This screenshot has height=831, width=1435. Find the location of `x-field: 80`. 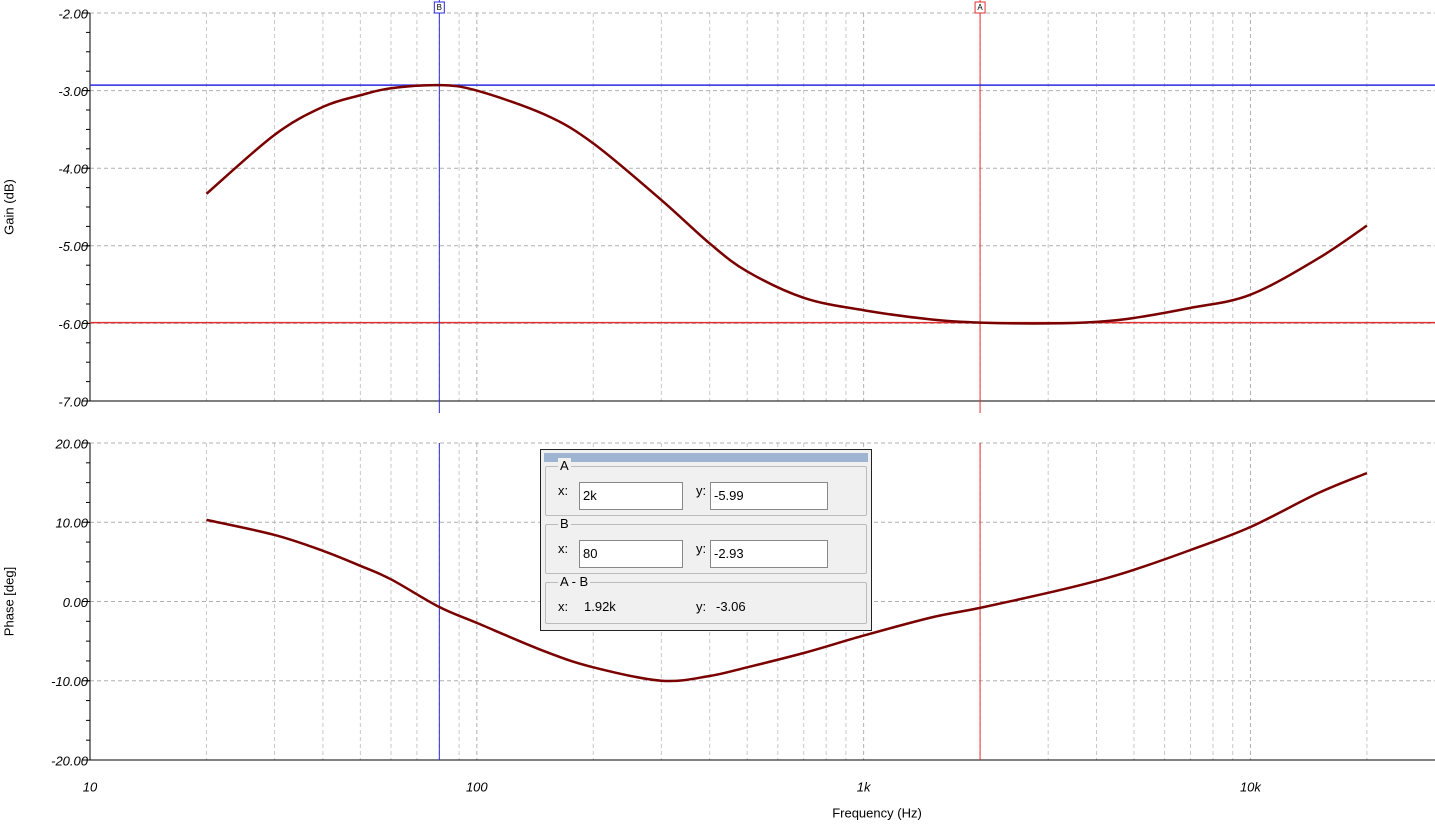

x-field: 80 is located at coordinates (631, 554).